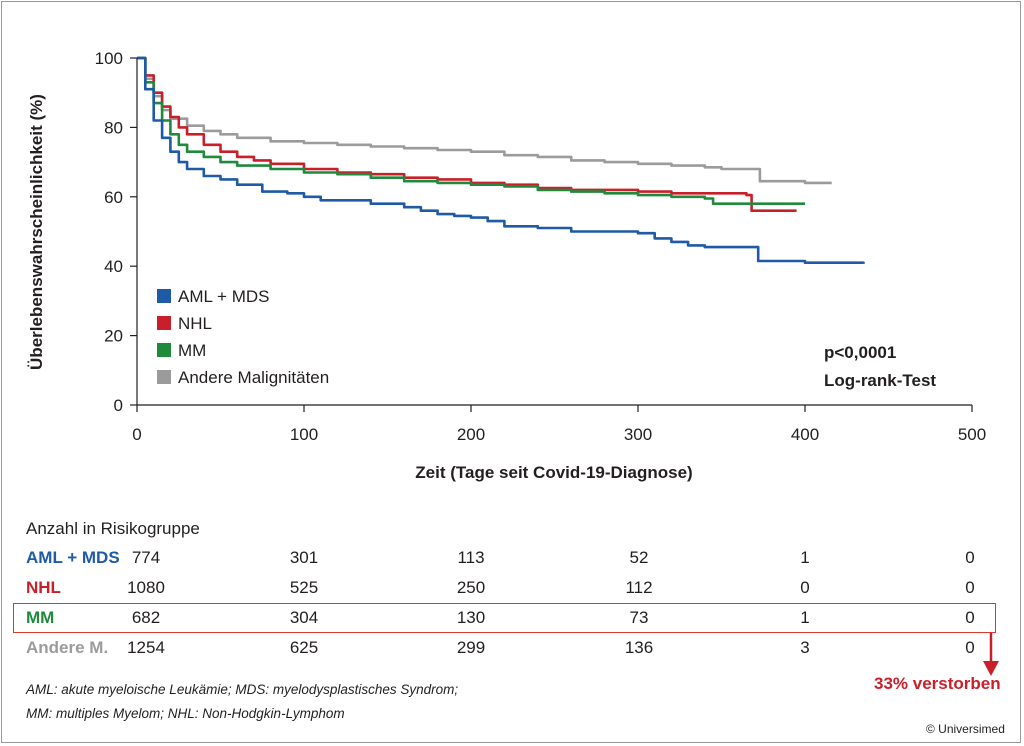 The height and width of the screenshot is (746, 1024). What do you see at coordinates (113, 127) in the screenshot?
I see `y-tick-label: 80` at bounding box center [113, 127].